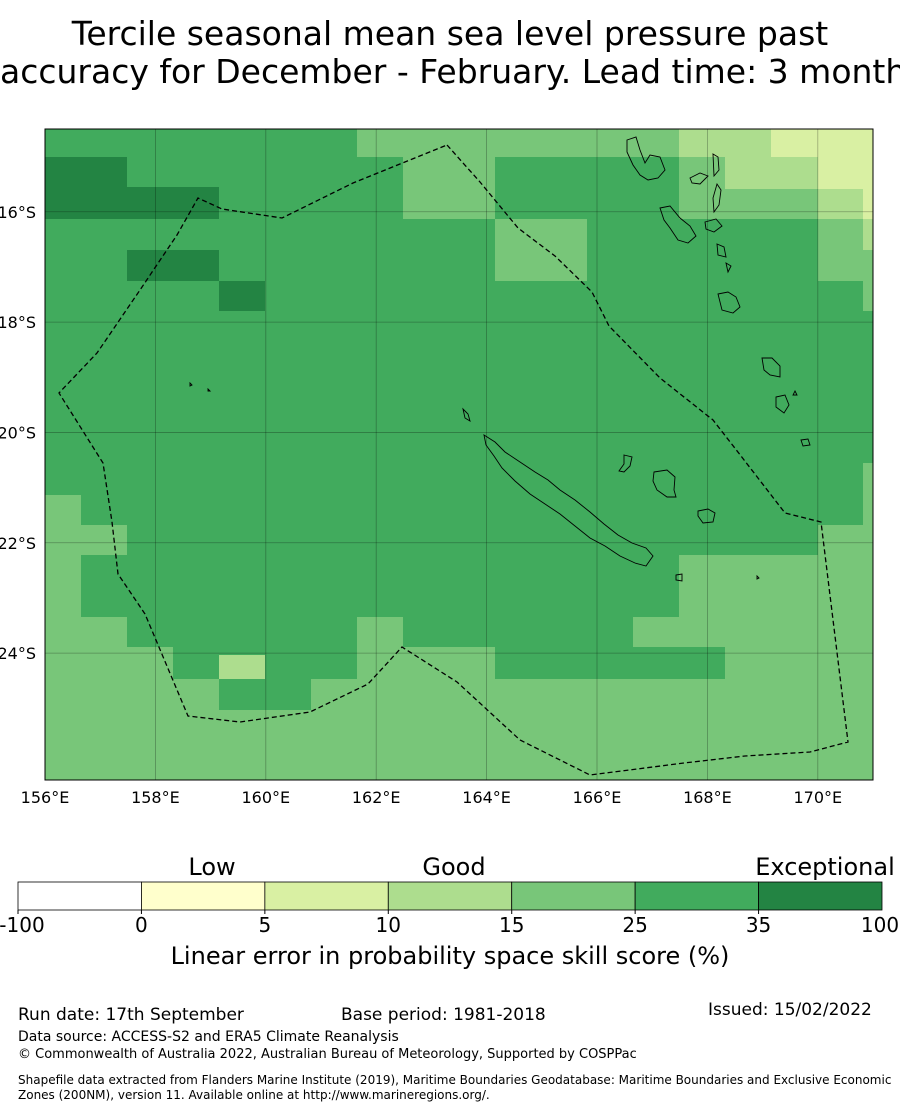 This screenshot has height=1110, width=900. What do you see at coordinates (646, 158) in the screenshot?
I see `coast-vanuatu-espiritu-santo` at bounding box center [646, 158].